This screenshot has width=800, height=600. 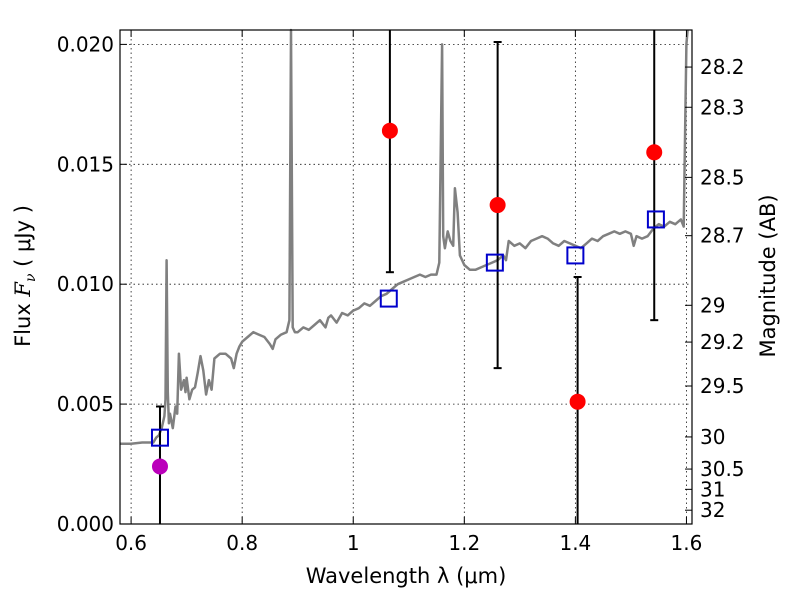 What do you see at coordinates (575, 543) in the screenshot?
I see `x-tick-label: 1.4` at bounding box center [575, 543].